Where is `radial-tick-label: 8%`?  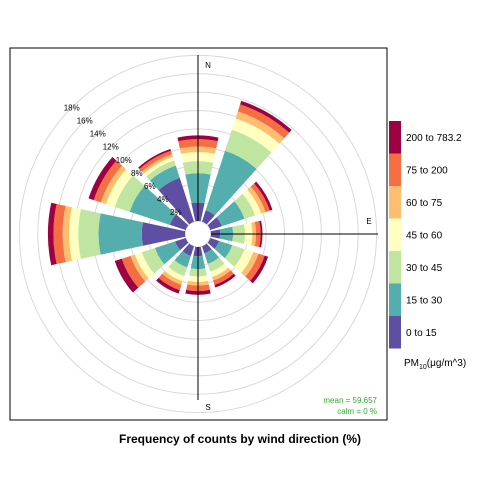
radial-tick-label: 8% is located at coordinates (137, 173).